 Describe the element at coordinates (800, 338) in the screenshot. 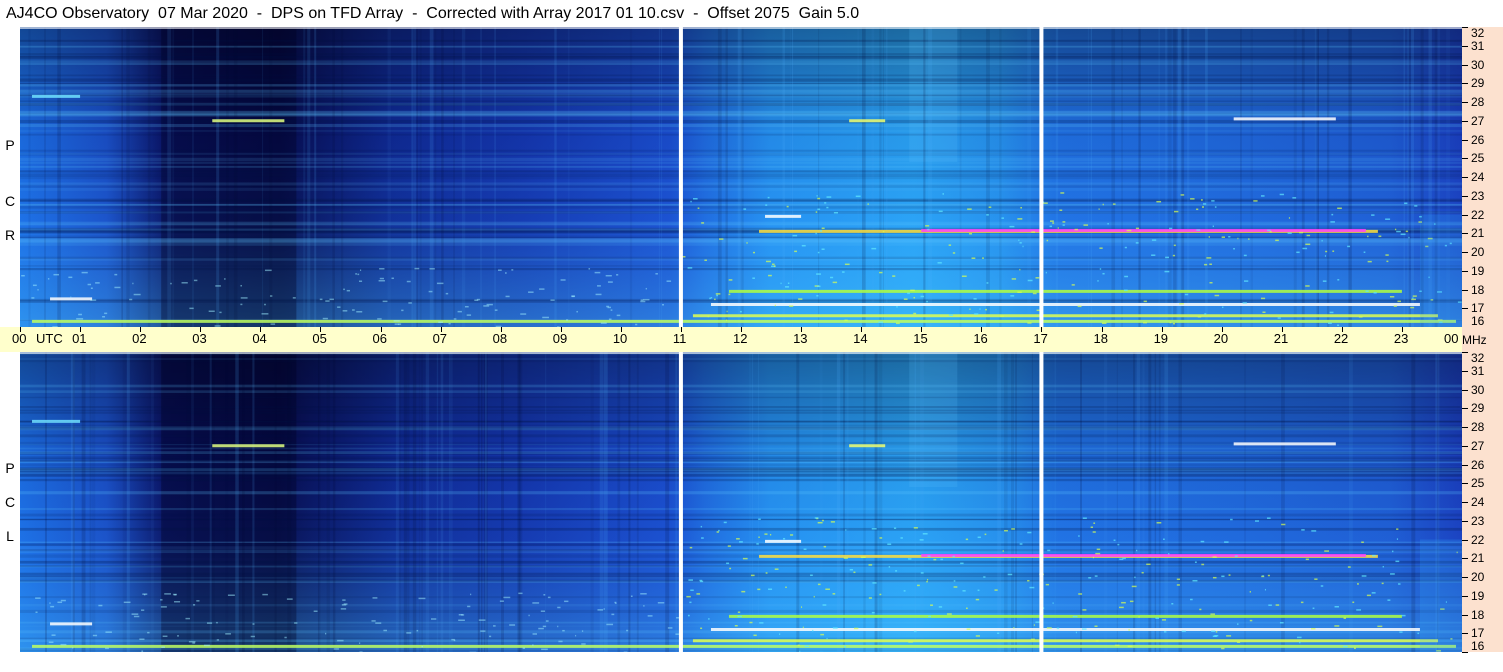

I see `utc-tick-label: 13` at that location.